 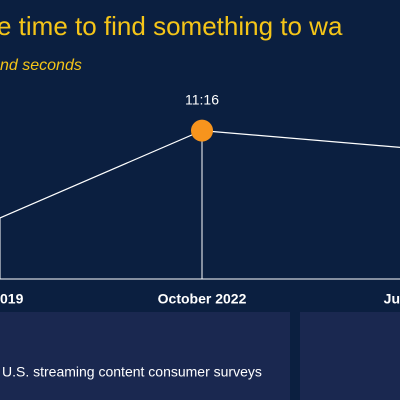 I want to click on source-note: U.S. streaming content consumer surveys, so click(x=132, y=372).